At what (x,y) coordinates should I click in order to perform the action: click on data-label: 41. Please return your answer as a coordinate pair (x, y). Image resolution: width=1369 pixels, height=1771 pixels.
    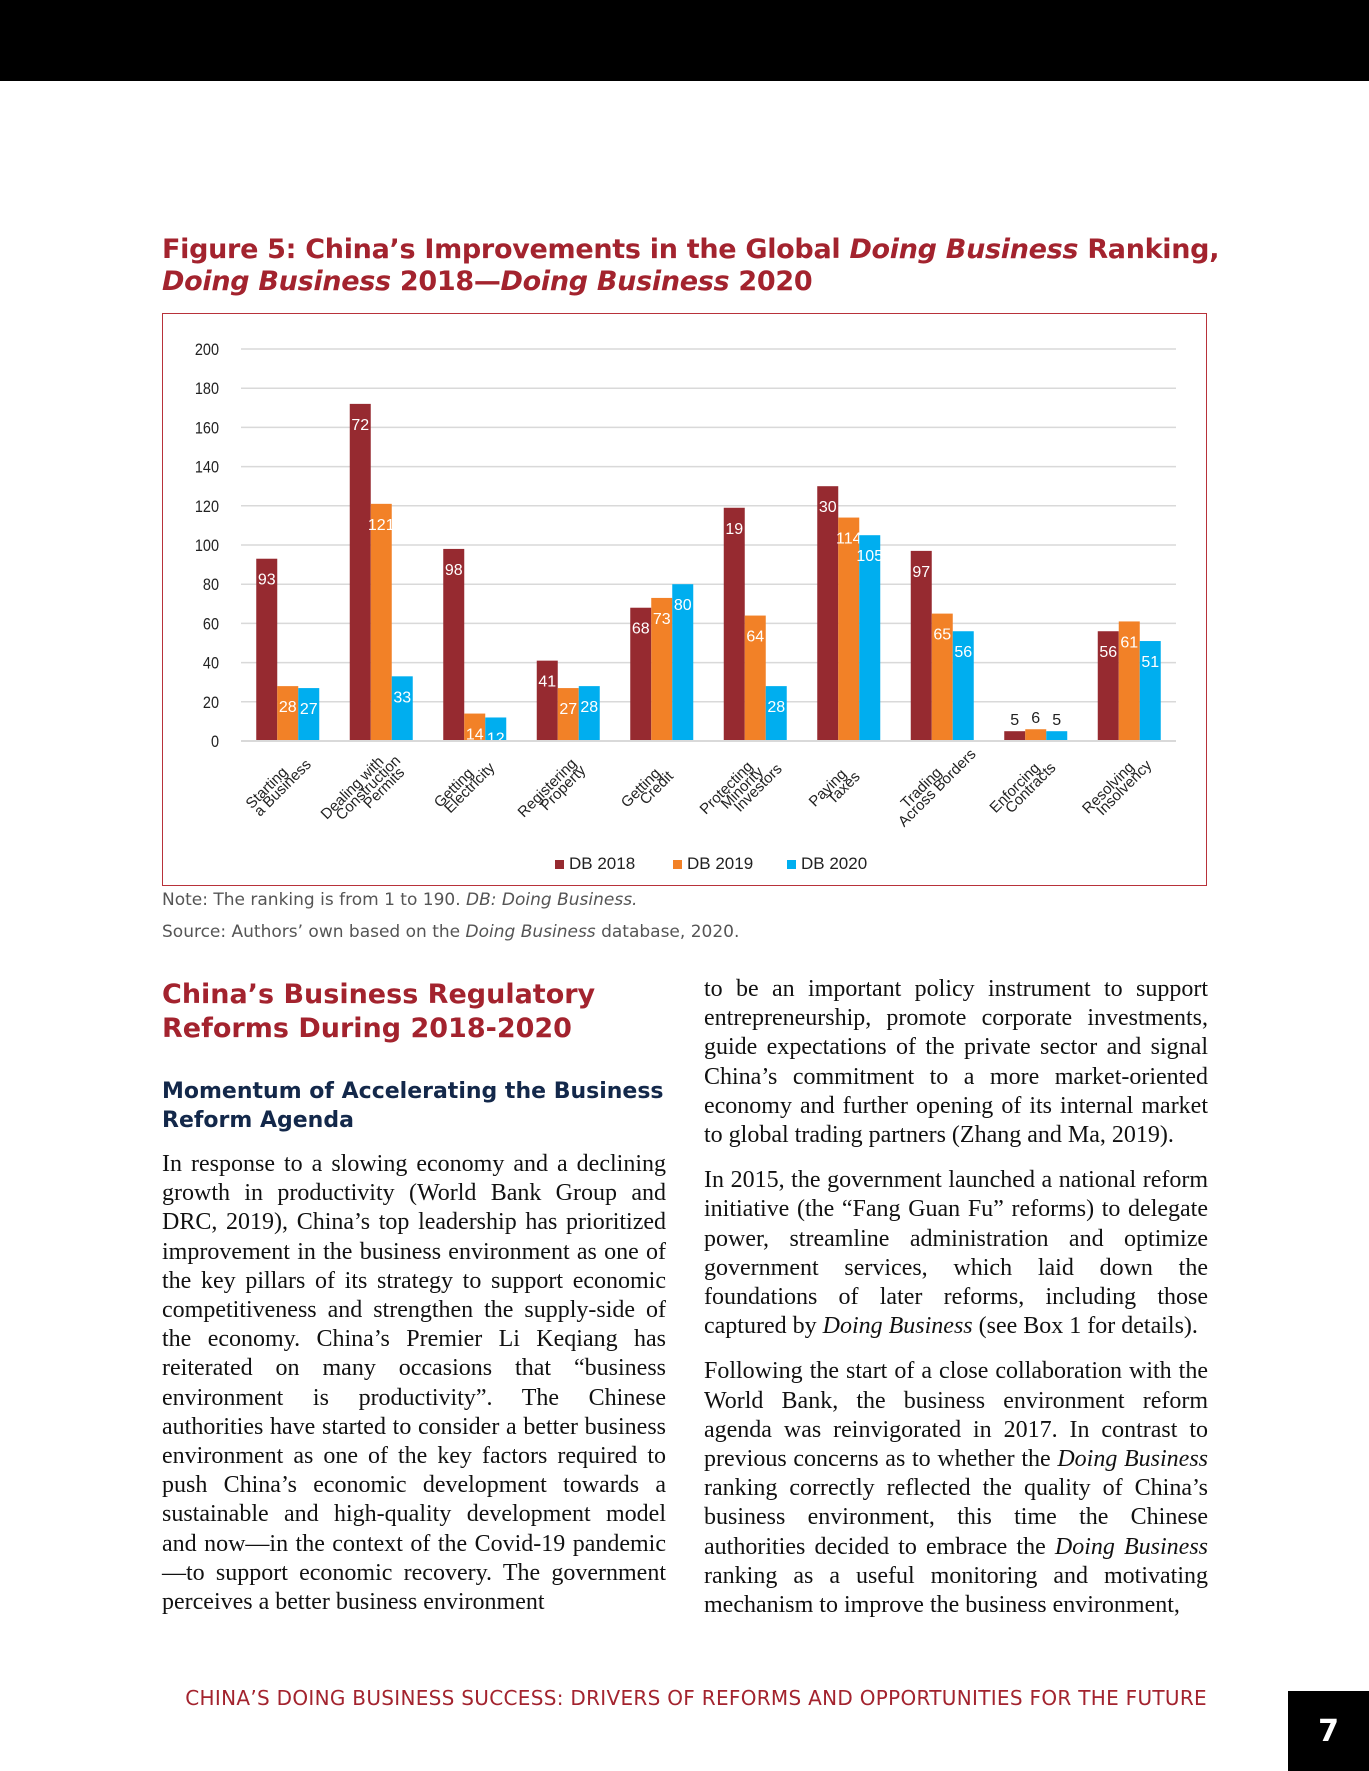
    Looking at the image, I should click on (547, 682).